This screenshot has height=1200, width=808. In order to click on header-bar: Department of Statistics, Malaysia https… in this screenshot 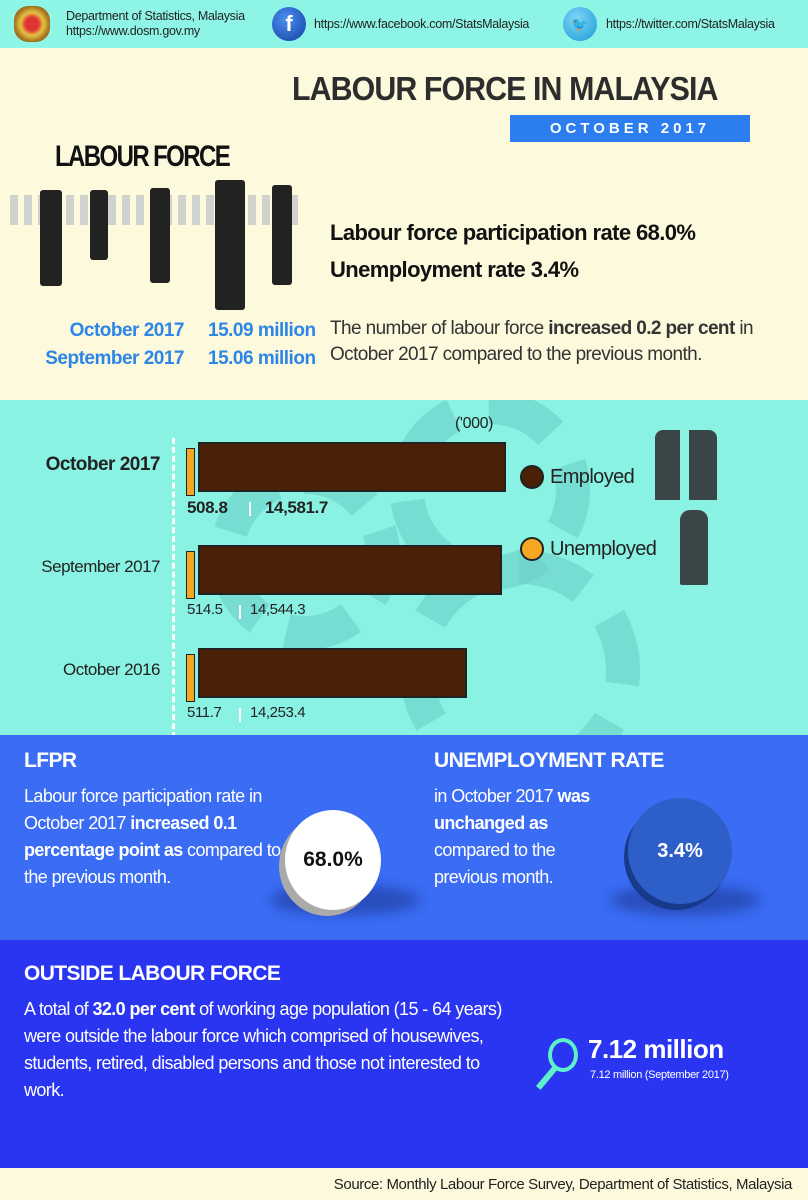, I will do `click(404, 24)`.